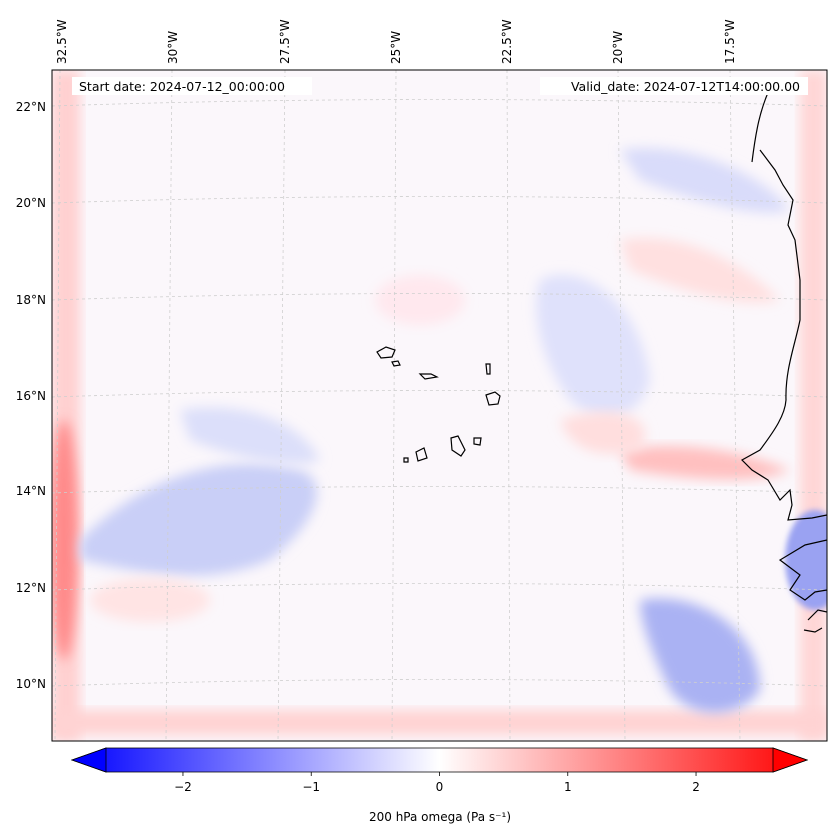 The image size is (837, 839). What do you see at coordinates (568, 787) in the screenshot?
I see `colorbar-tick-label: 1` at bounding box center [568, 787].